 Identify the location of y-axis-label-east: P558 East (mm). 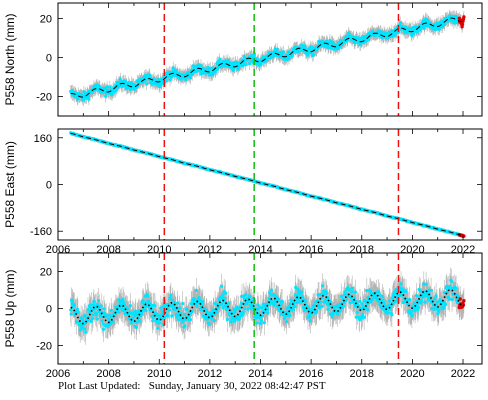
(10, 184).